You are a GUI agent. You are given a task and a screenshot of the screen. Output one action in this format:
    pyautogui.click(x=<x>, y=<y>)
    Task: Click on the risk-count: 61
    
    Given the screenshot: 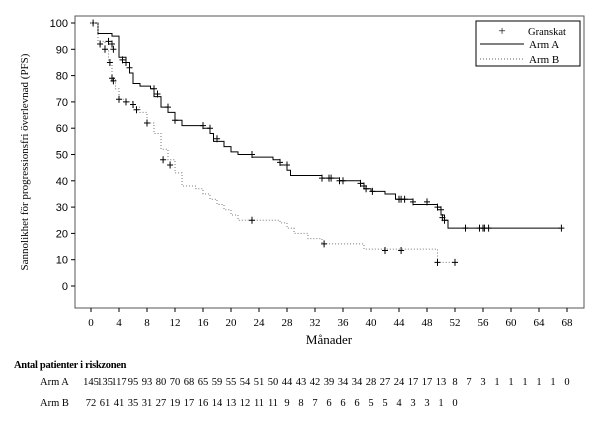 What is the action you would take?
    pyautogui.click(x=105, y=403)
    